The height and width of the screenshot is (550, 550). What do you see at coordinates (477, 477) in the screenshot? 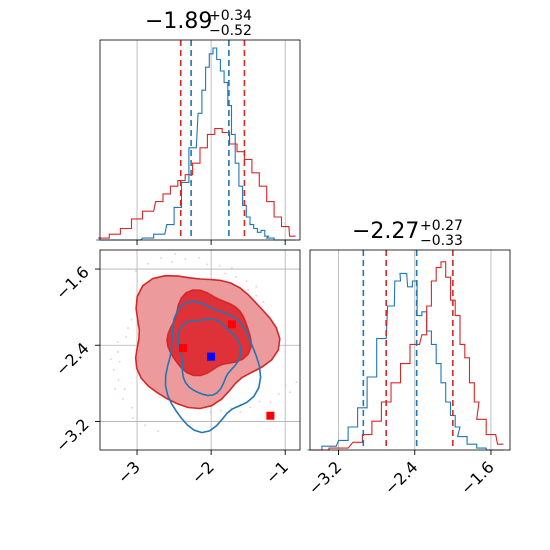
I see `br-xtick-label: −1.6` at bounding box center [477, 477].